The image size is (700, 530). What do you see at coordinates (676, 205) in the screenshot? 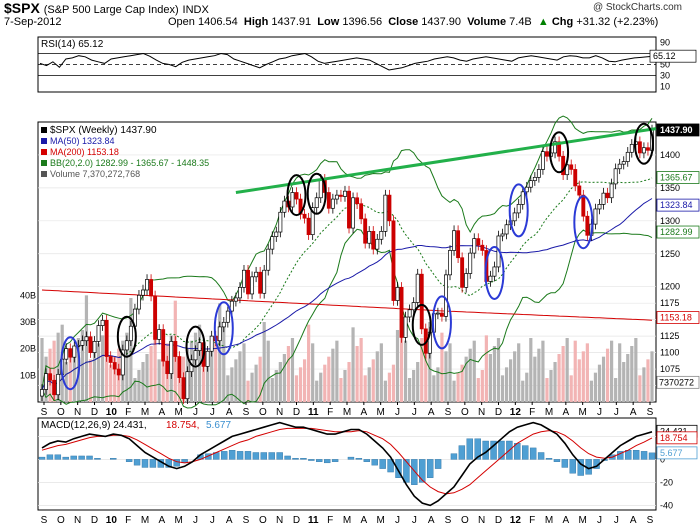
I see `price-flag-label: 1323.84` at bounding box center [676, 205].